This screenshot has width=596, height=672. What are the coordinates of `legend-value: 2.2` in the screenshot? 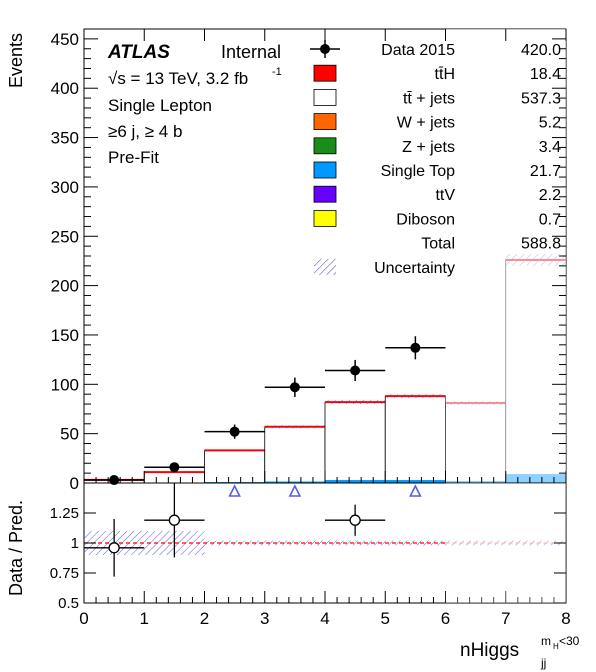 It's located at (550, 195).